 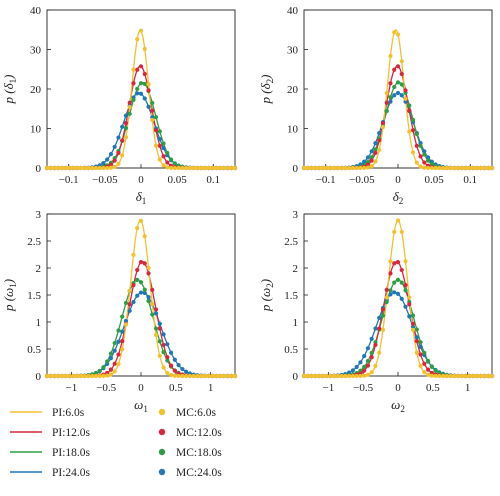 I want to click on x-tick-label: 0.5, so click(x=176, y=388).